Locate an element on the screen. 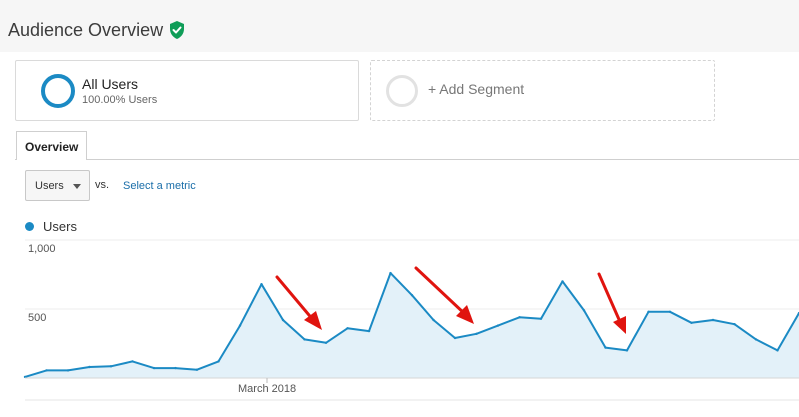 This screenshot has width=799, height=417. page-title: Audience Overview is located at coordinates (86, 30).